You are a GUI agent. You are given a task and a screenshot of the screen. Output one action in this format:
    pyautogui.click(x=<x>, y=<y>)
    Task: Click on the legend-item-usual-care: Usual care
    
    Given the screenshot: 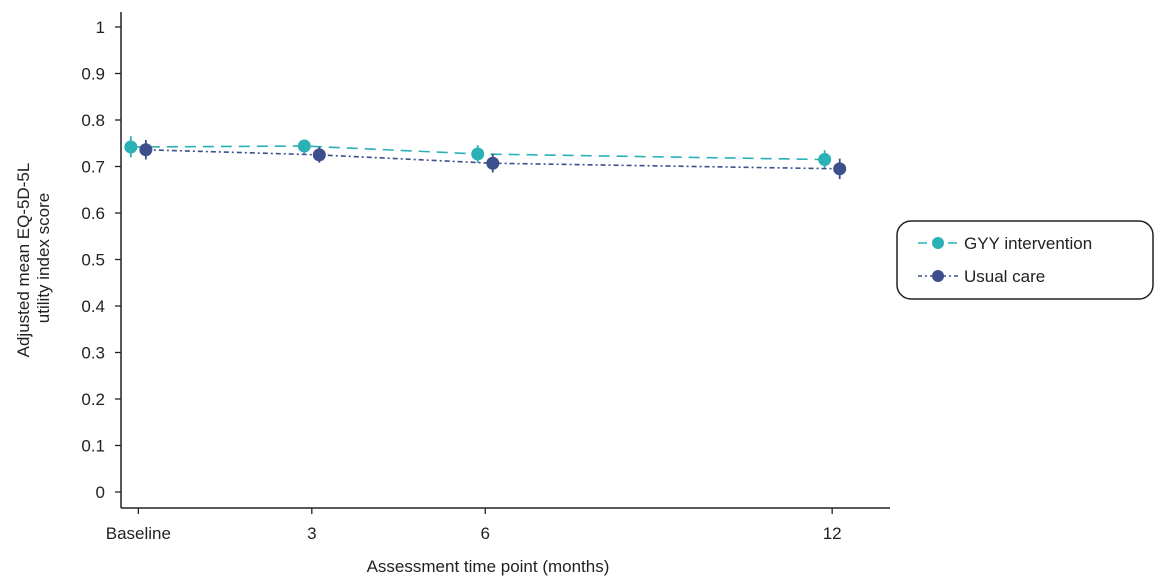 What is the action you would take?
    pyautogui.click(x=981, y=276)
    